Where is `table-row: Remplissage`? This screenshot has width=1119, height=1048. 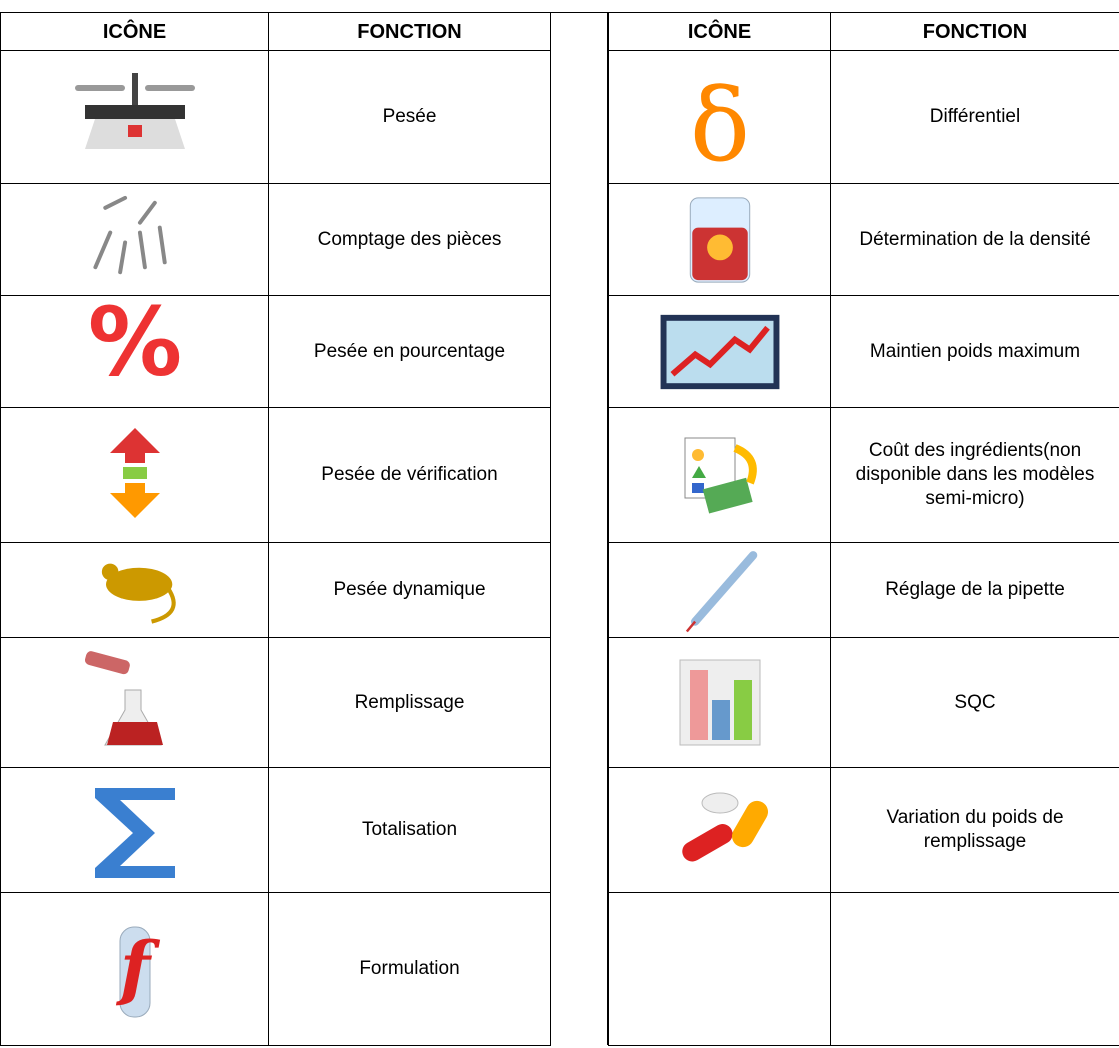
table-row: Remplissage is located at coordinates (275, 702).